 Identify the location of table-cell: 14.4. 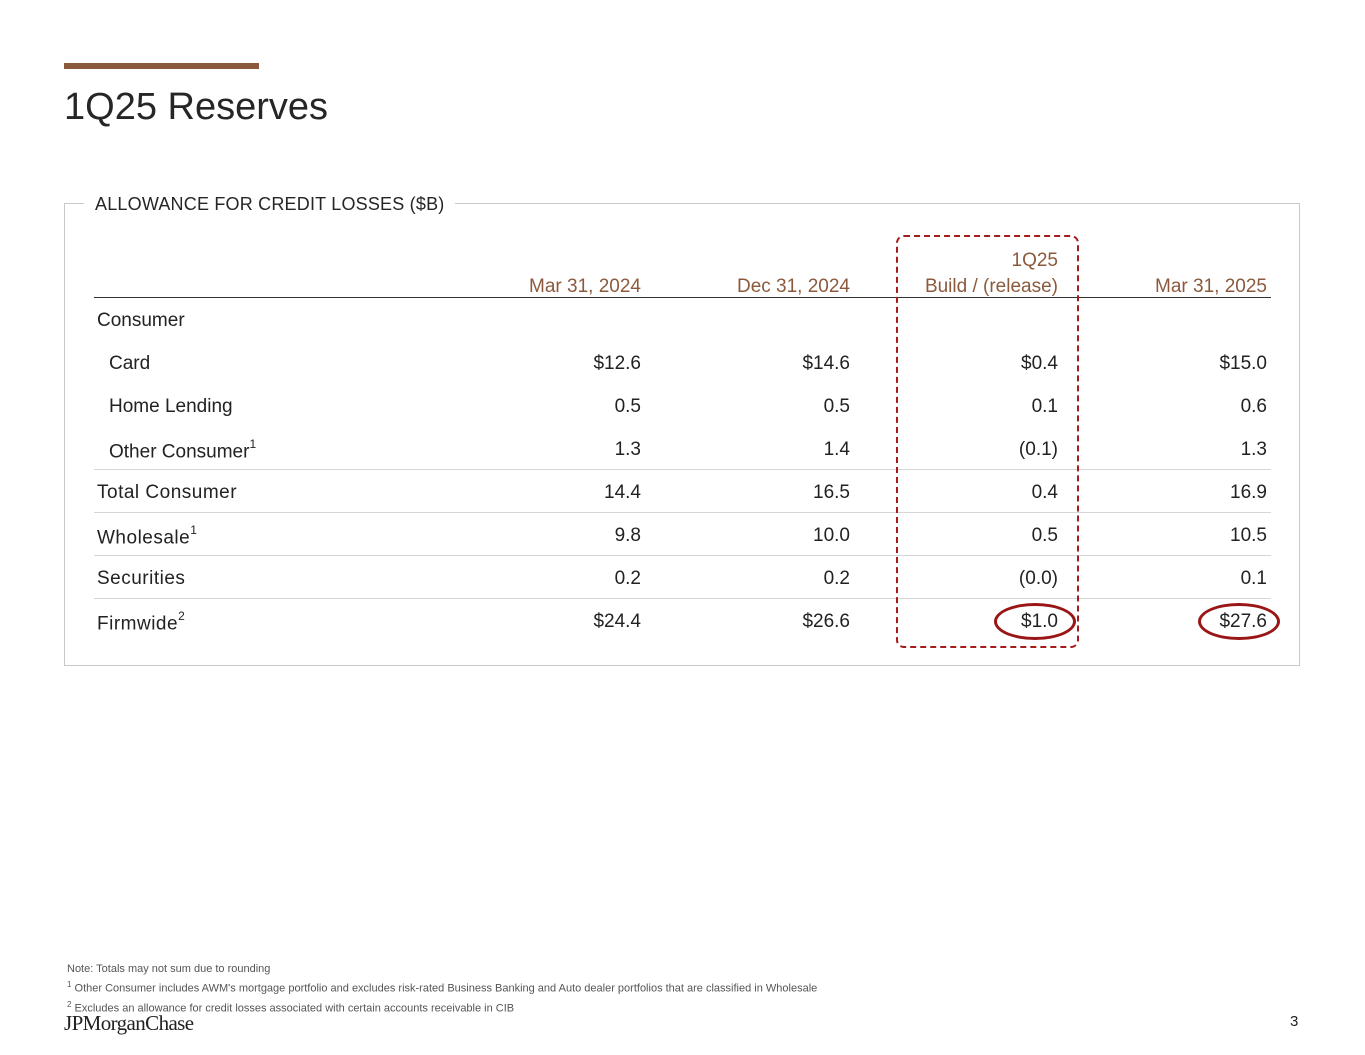
(622, 492).